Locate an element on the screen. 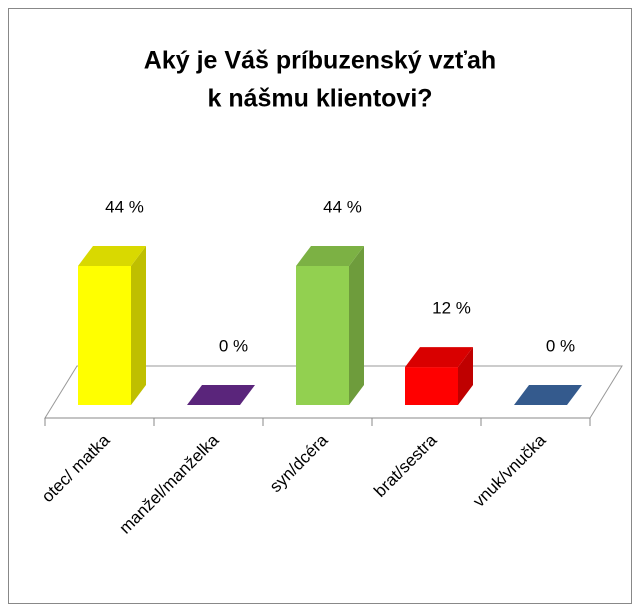 This screenshot has height=612, width=640. chart-title: Aký je Váš príbuzenský vzťah is located at coordinates (320, 61).